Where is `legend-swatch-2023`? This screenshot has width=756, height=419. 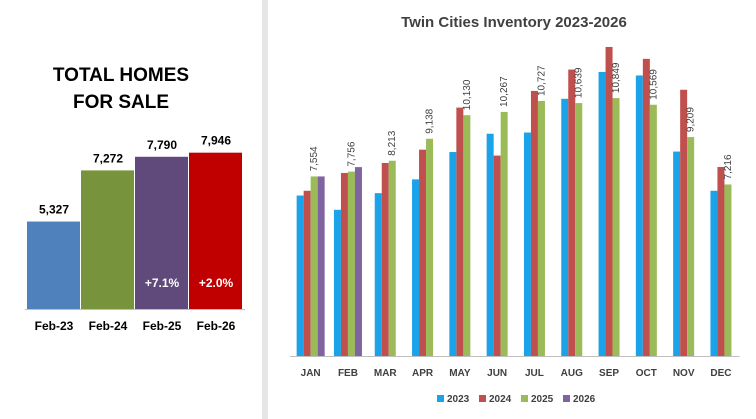 legend-swatch-2023 is located at coordinates (440, 398).